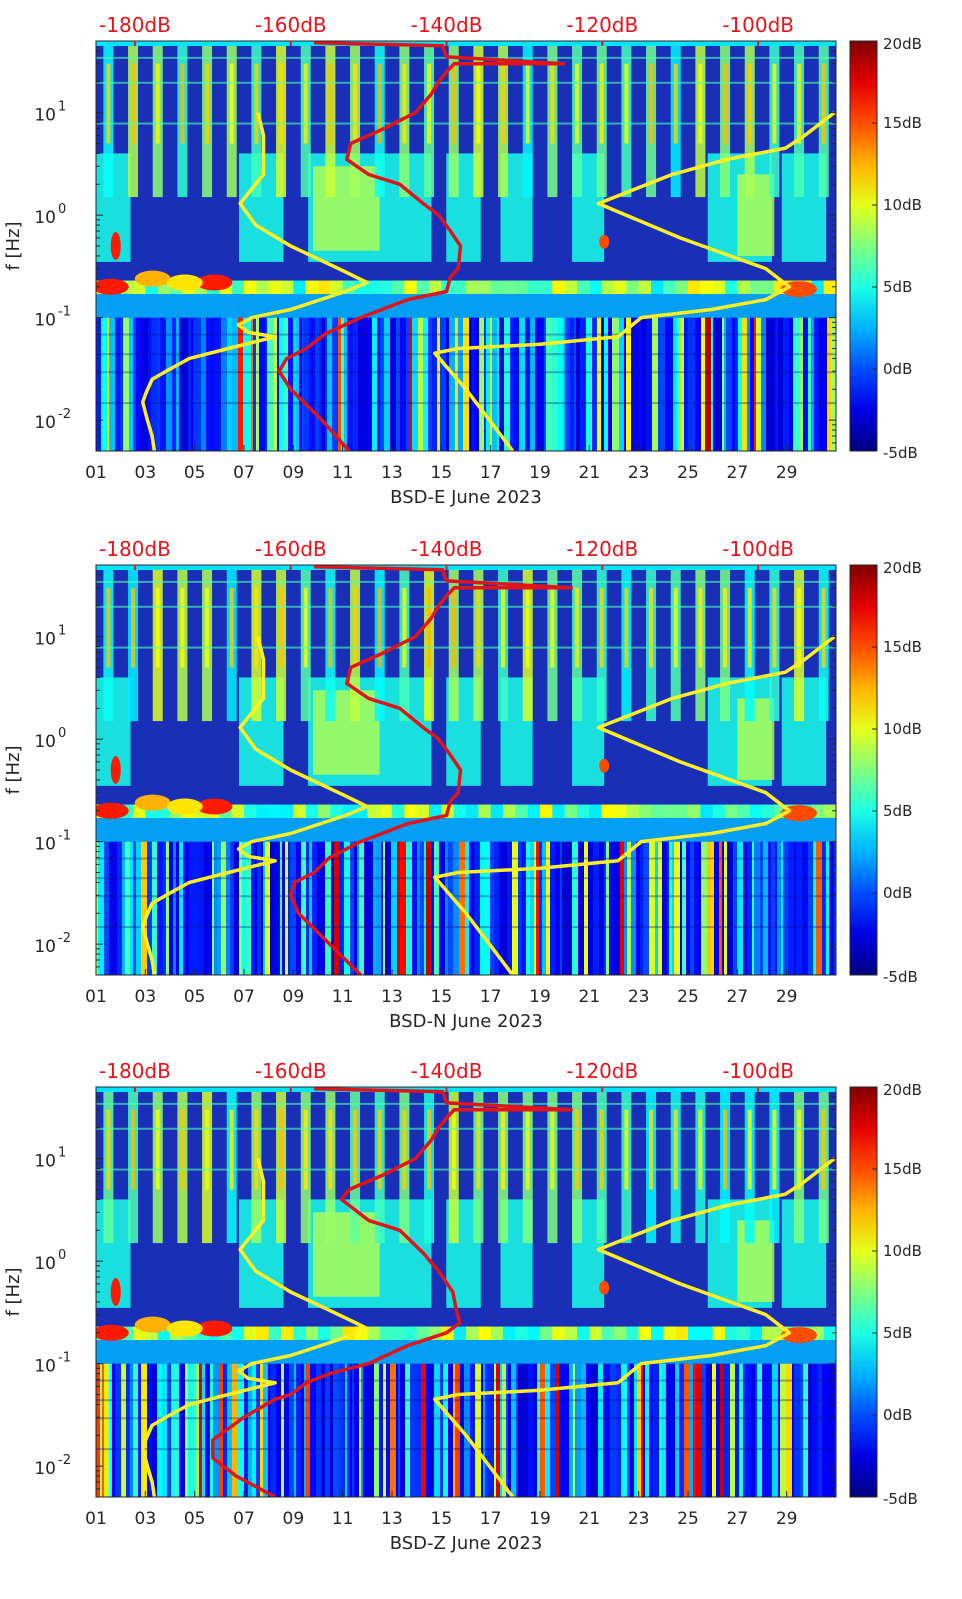  I want to click on x-tick-label: 27, so click(738, 473).